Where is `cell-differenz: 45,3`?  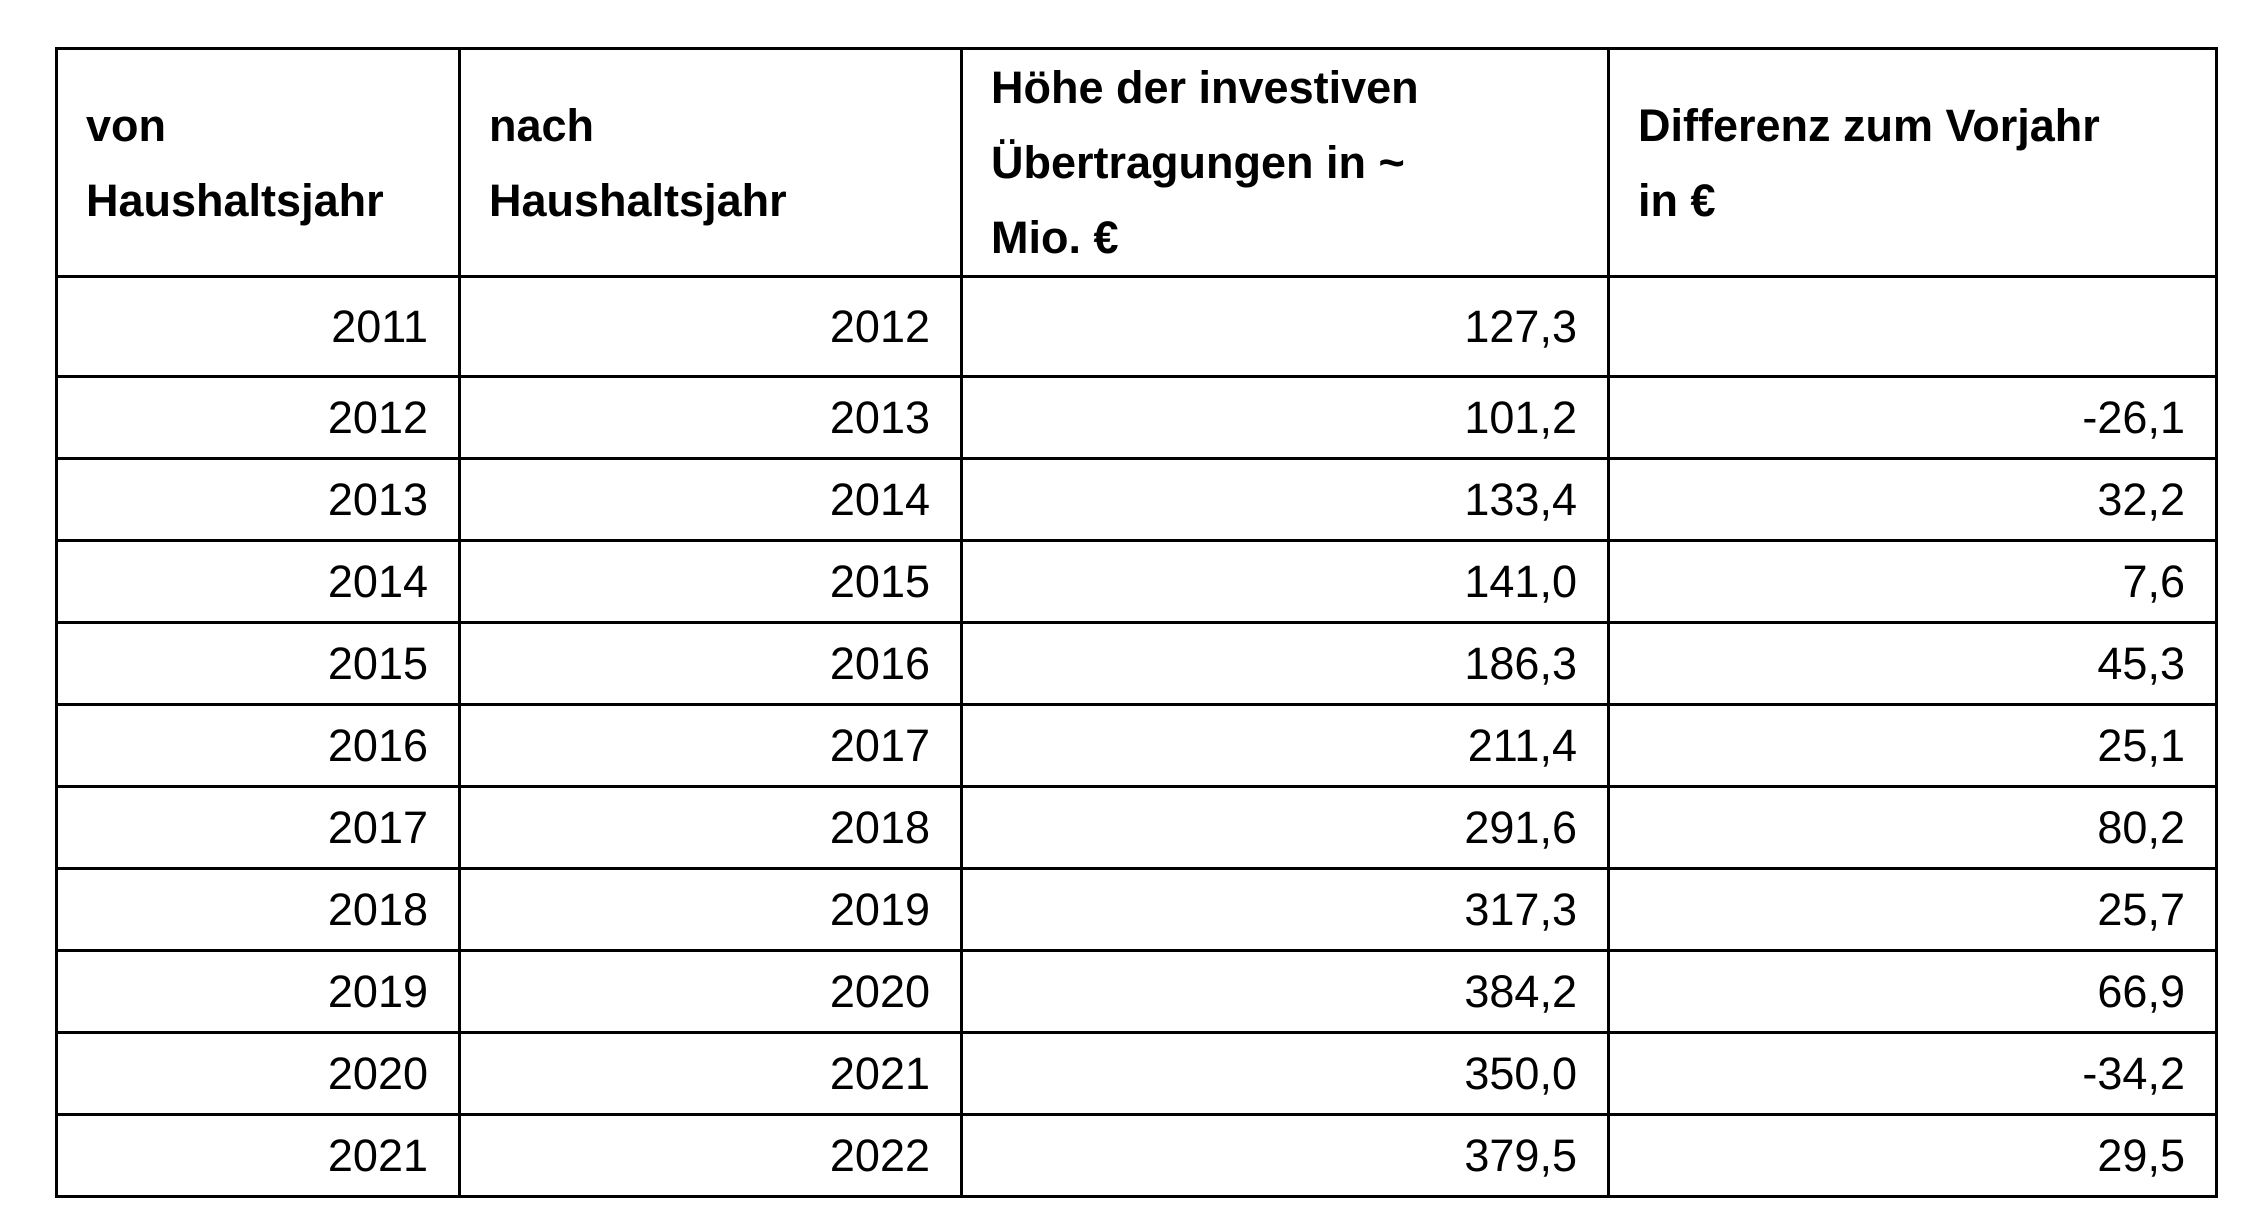
cell-differenz: 45,3 is located at coordinates (1912, 663).